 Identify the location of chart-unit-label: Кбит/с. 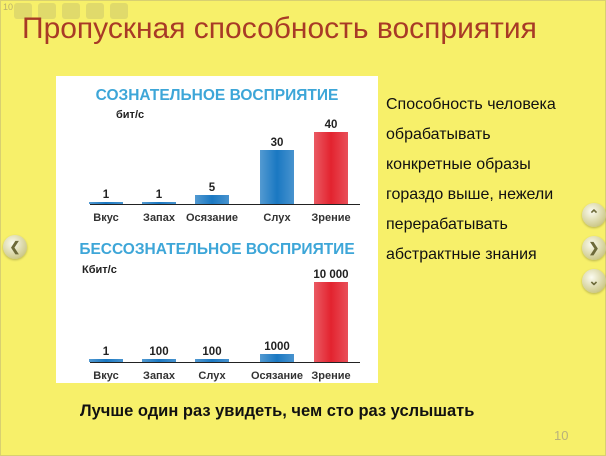
(99, 270).